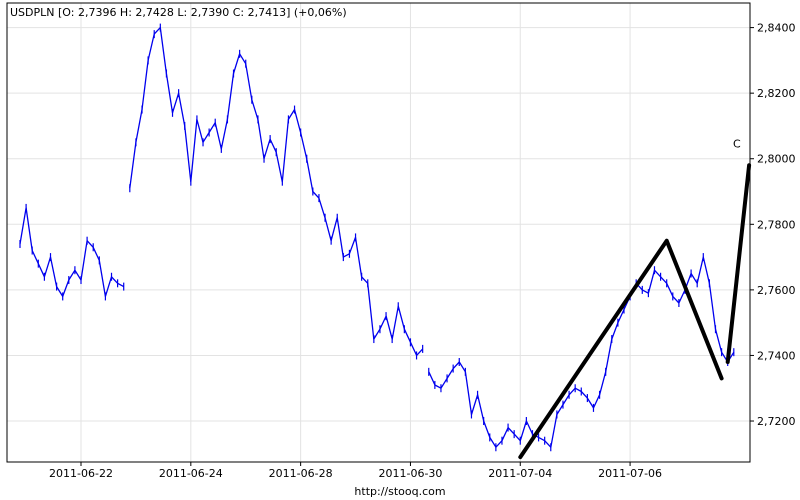 The width and height of the screenshot is (800, 500). Describe the element at coordinates (776, 28) in the screenshot. I see `y-tick-label: 2,8400` at that location.